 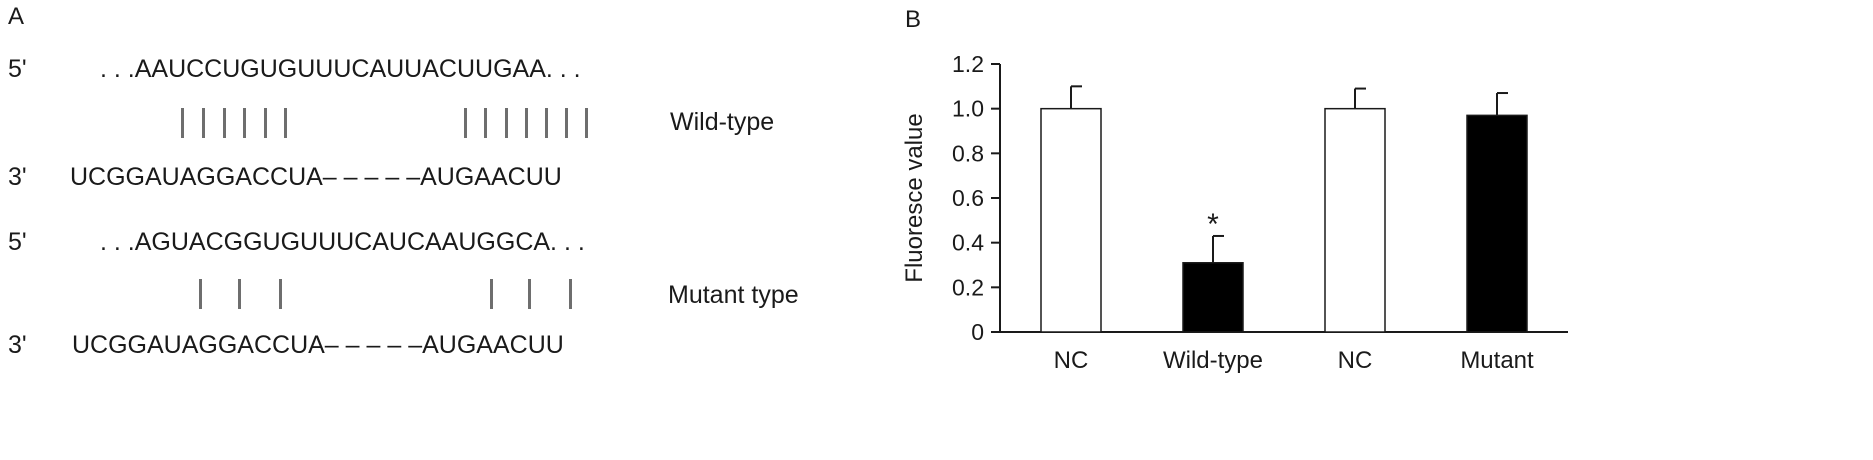 What do you see at coordinates (1213, 360) in the screenshot?
I see `x-category-label: Wild-type` at bounding box center [1213, 360].